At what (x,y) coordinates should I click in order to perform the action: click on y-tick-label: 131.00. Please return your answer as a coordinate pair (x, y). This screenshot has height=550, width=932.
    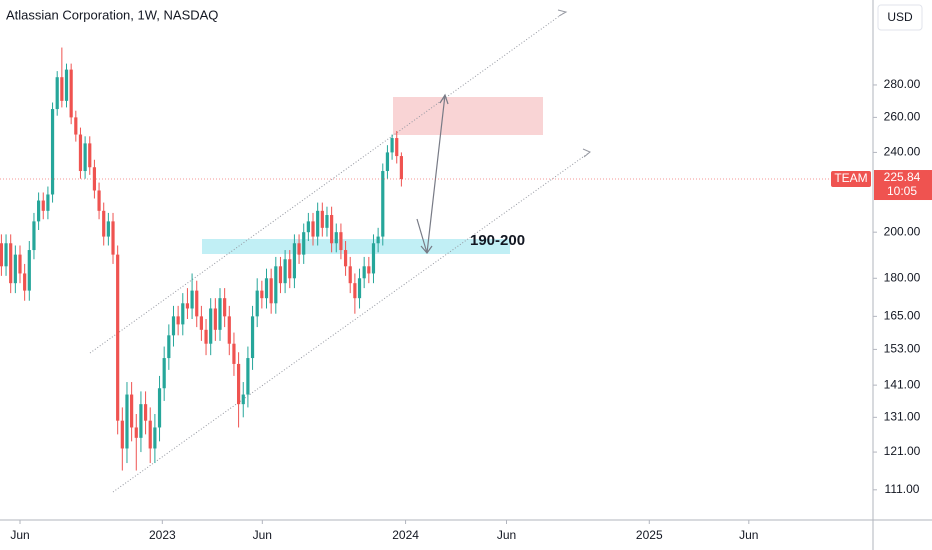
    Looking at the image, I should click on (902, 416).